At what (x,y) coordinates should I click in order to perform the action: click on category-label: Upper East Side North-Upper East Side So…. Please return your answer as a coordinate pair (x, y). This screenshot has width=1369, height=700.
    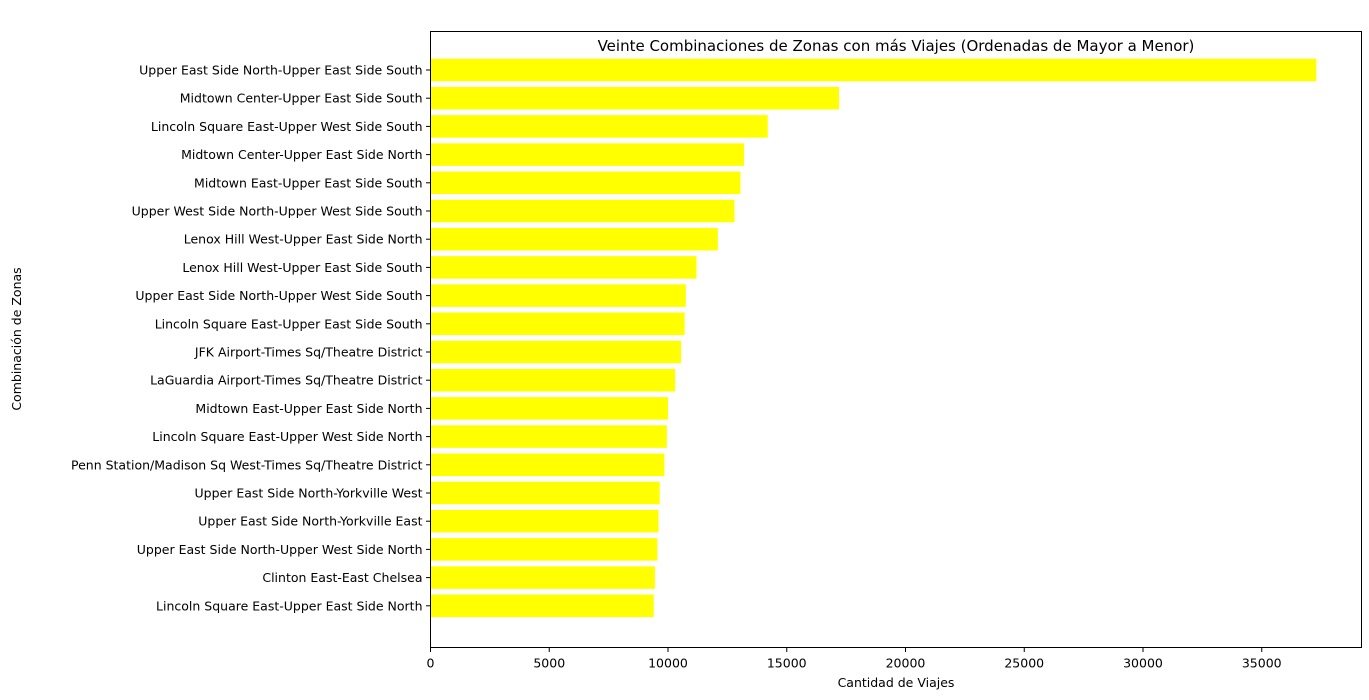
    Looking at the image, I should click on (280, 70).